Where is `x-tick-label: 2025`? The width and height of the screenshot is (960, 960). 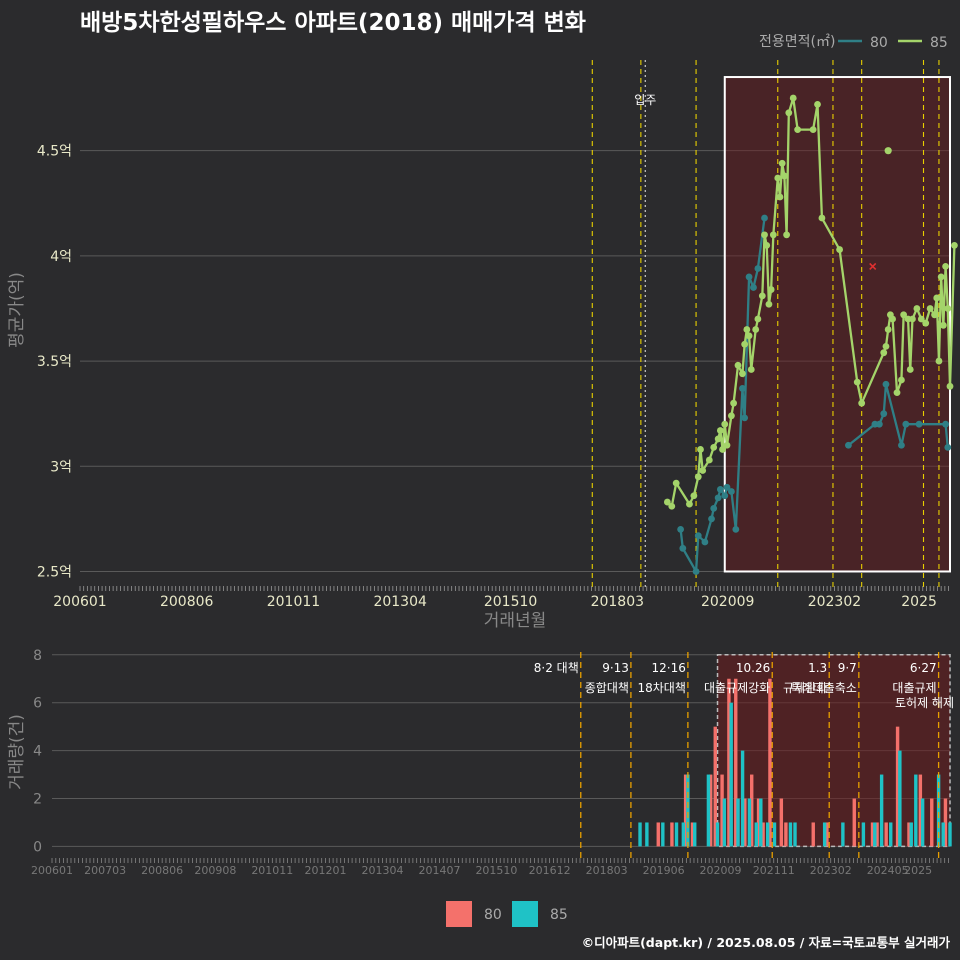
x-tick-label: 2025 is located at coordinates (919, 602).